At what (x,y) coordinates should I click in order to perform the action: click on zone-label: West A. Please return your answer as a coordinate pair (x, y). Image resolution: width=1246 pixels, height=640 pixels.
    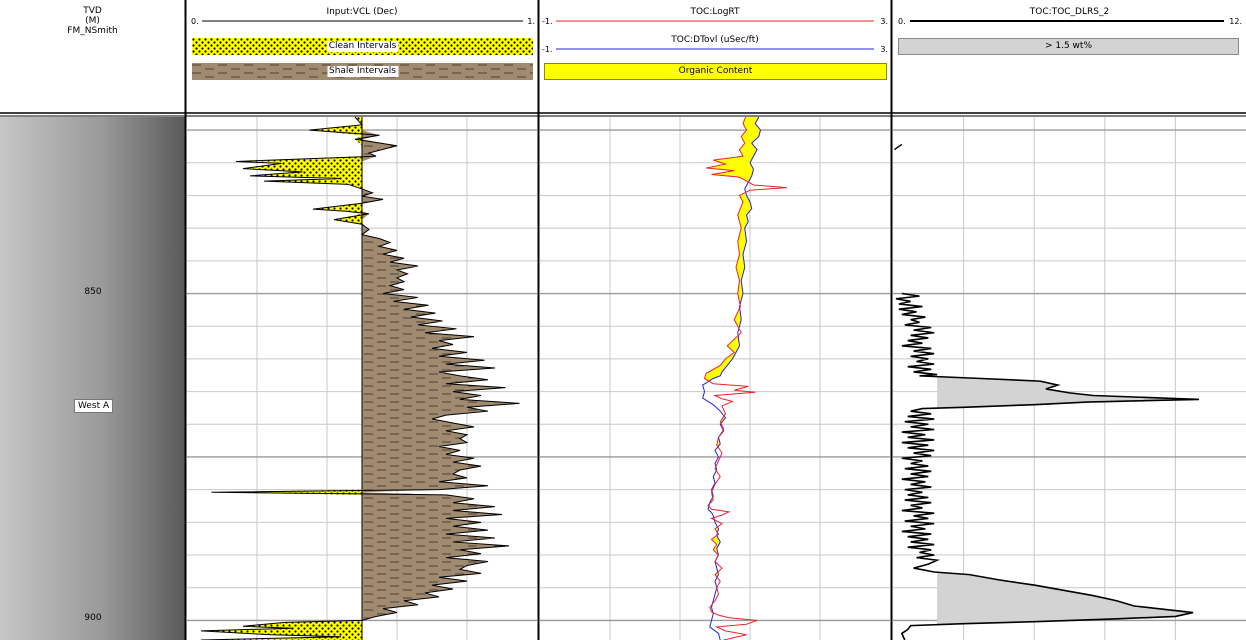
    Looking at the image, I should click on (94, 406).